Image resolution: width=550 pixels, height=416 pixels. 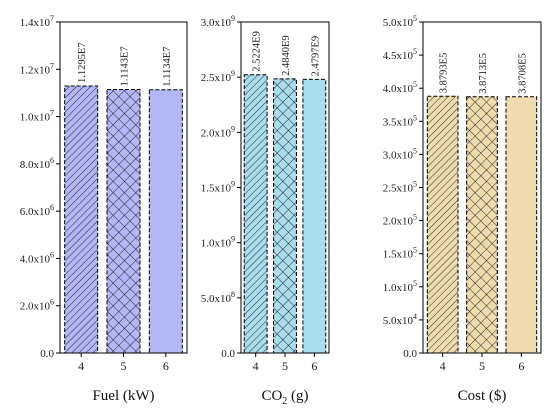 I want to click on y-tick-label: 2.5x10⁵, so click(x=400, y=187).